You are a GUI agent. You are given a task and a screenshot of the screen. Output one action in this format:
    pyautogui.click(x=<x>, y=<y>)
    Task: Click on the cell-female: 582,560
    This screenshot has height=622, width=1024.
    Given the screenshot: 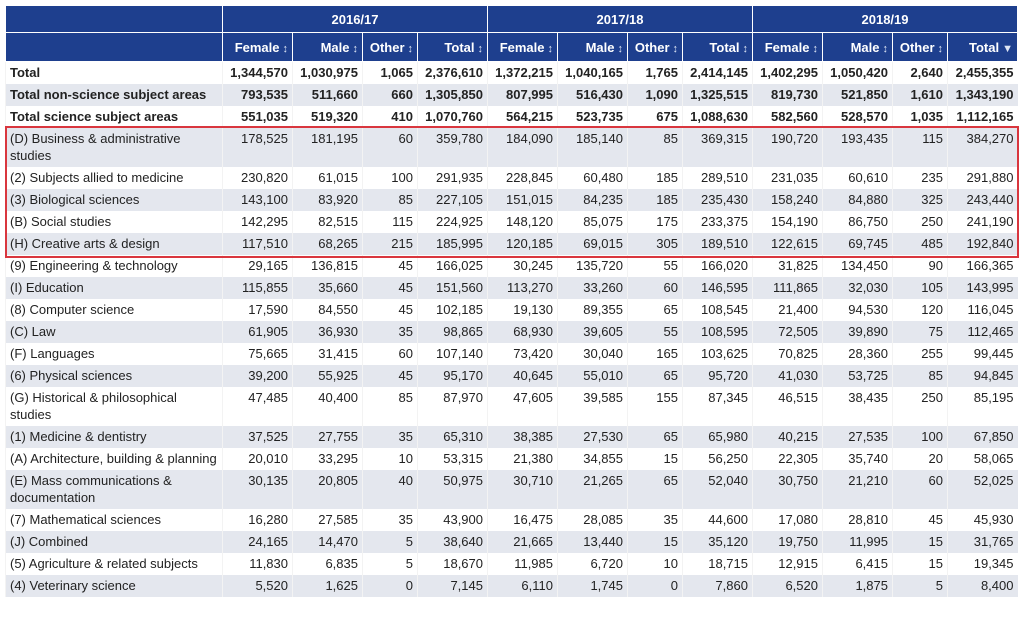 What is the action you would take?
    pyautogui.click(x=787, y=117)
    